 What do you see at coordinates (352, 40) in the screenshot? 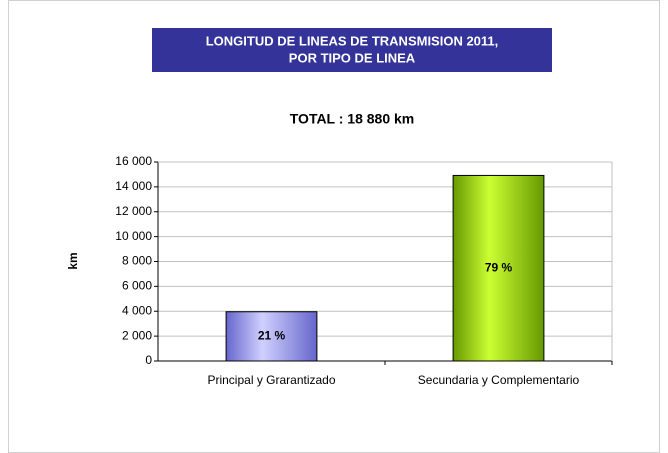
I see `chart-title: LONGITUD DE LINEAS DE TRANSMISION 2011,` at bounding box center [352, 40].